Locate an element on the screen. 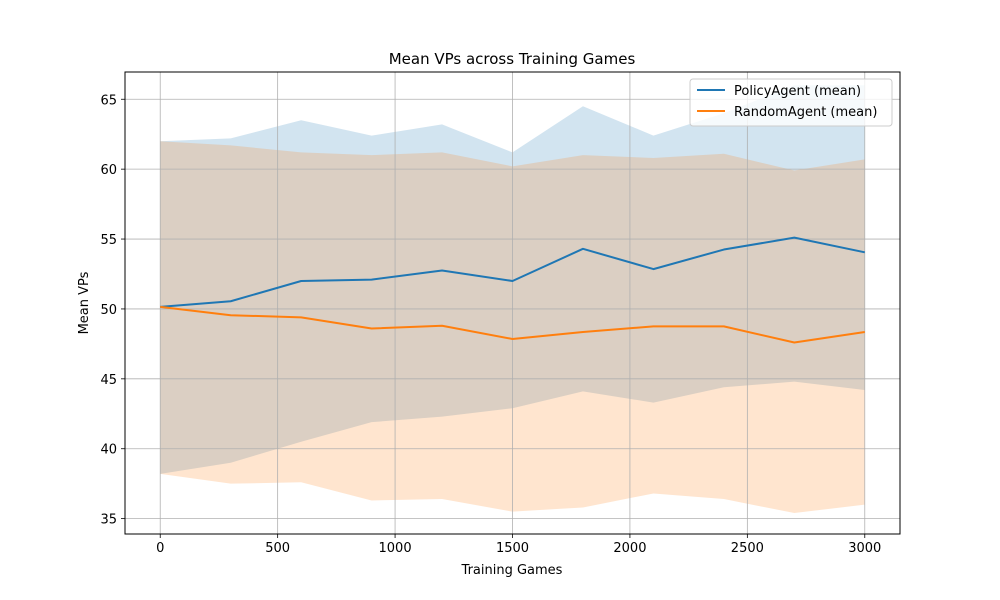 Image resolution: width=1000 pixels, height=600 pixels. x-axis-label: Training Games is located at coordinates (512, 570).